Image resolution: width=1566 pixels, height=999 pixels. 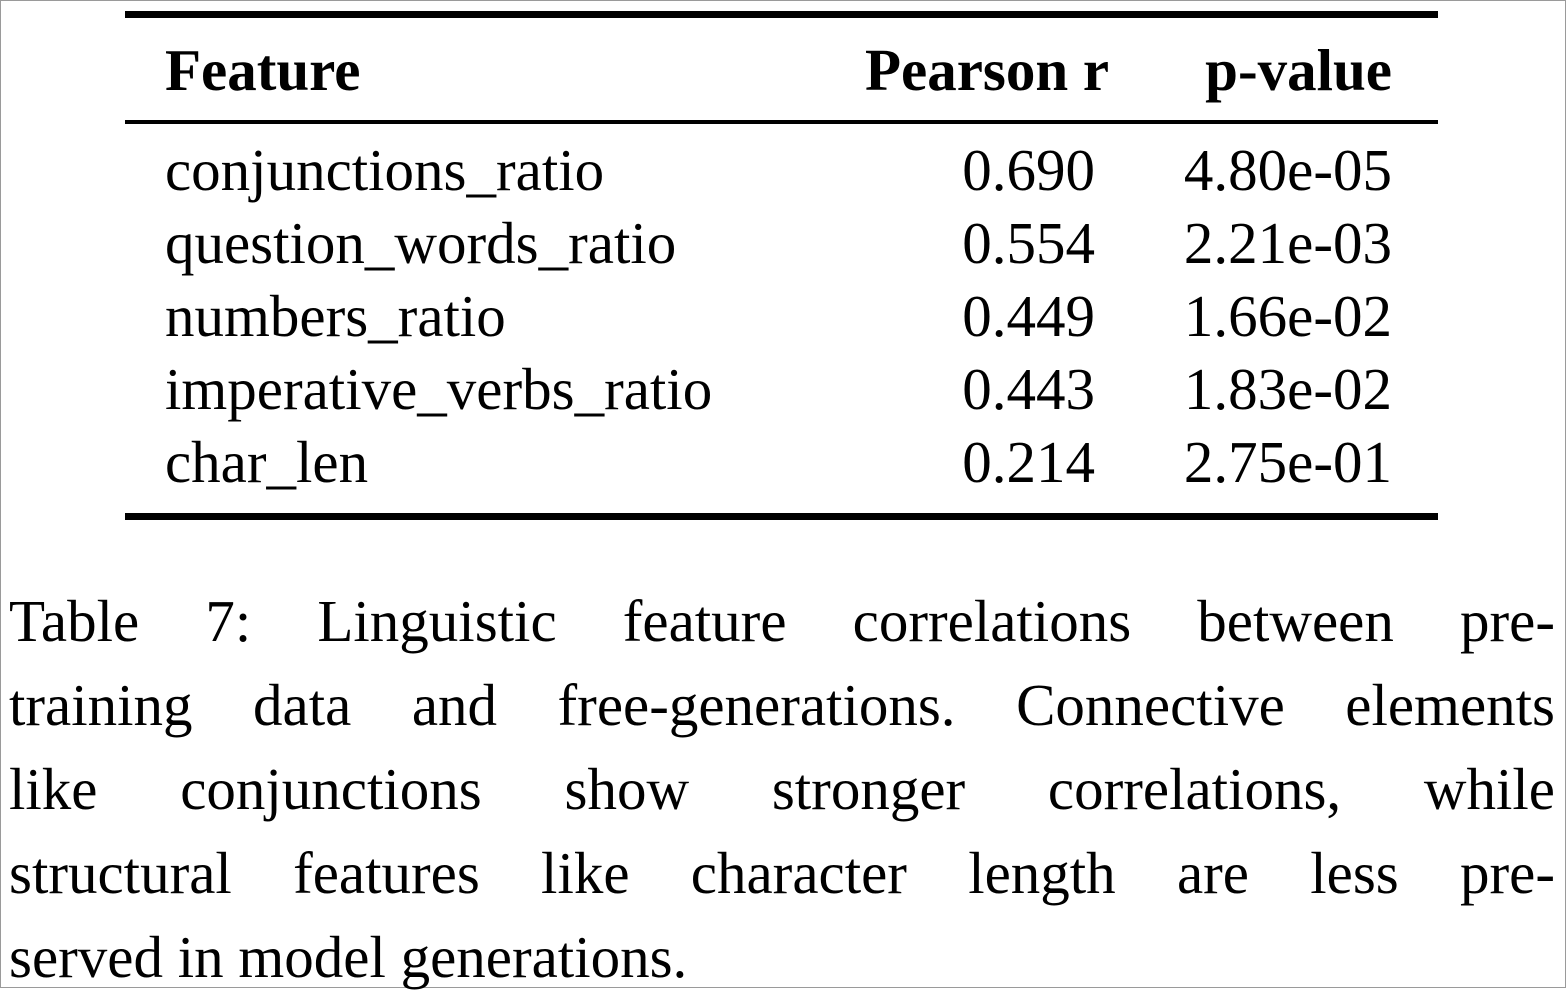 I want to click on column-header-feature: Feature, so click(x=263, y=70).